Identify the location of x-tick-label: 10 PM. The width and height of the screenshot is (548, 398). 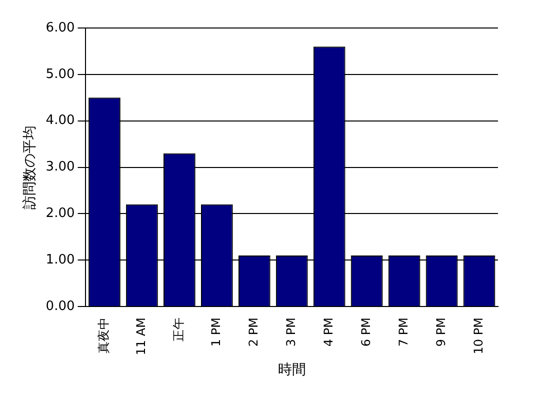
(478, 336).